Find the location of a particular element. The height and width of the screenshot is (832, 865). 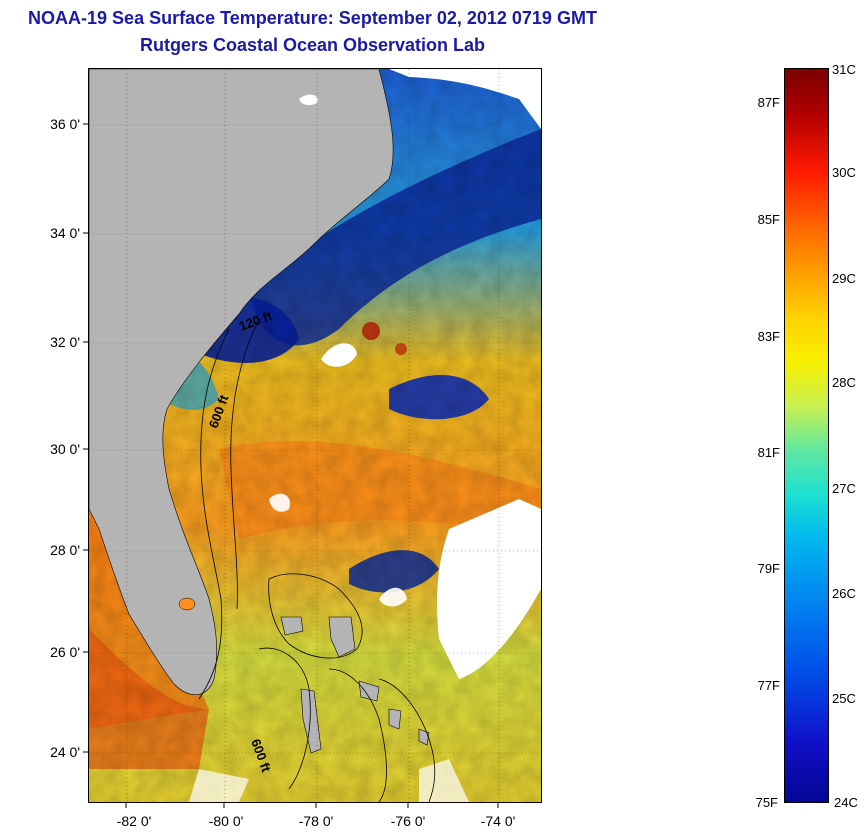

colorbar-f-79: 79F is located at coordinates (768, 568).